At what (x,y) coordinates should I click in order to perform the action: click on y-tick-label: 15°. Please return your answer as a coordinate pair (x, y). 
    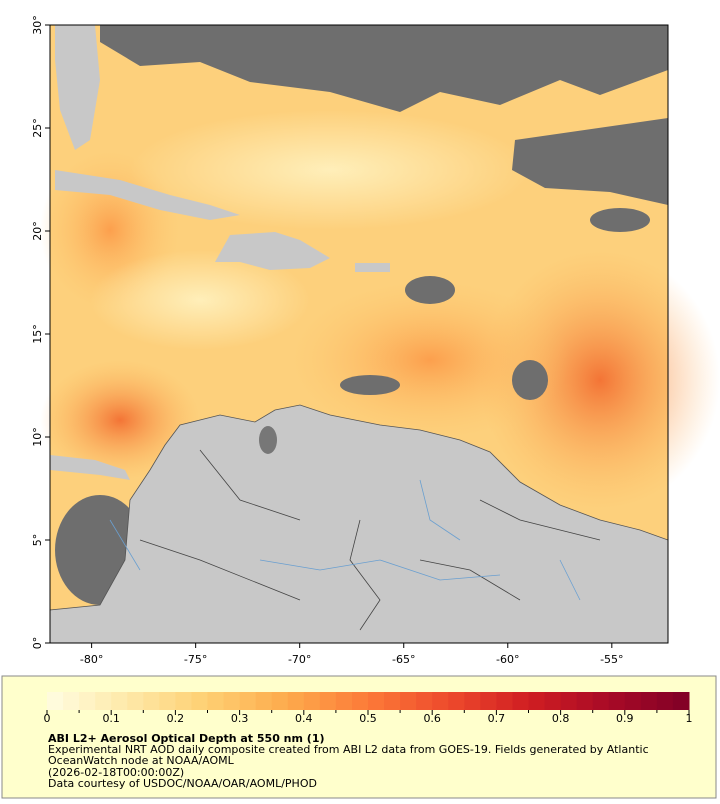
    Looking at the image, I should click on (37, 334).